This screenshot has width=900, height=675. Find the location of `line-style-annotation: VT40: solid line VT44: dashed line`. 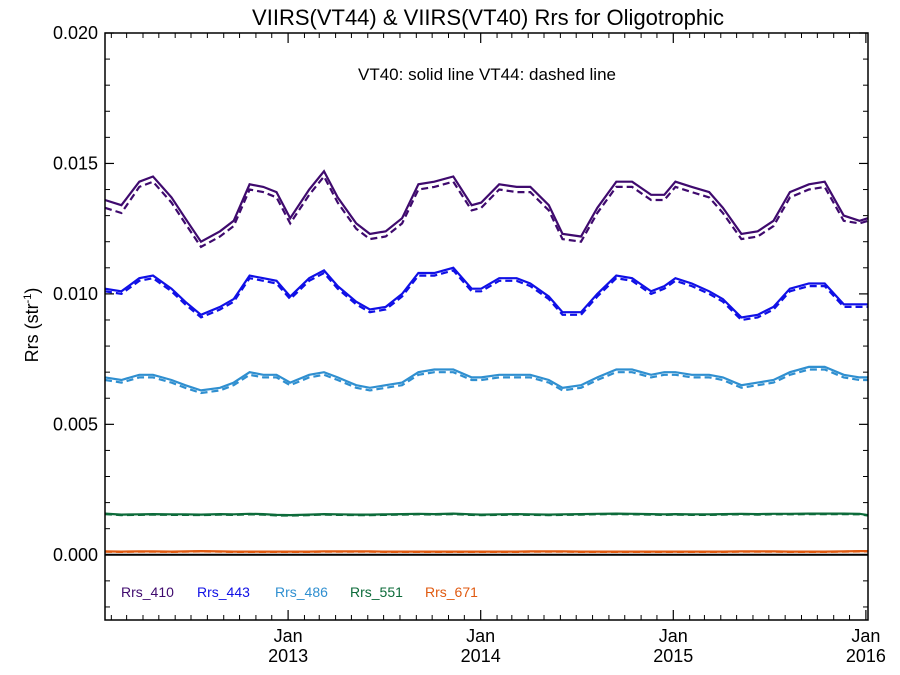

line-style-annotation: VT40: solid line VT44: dashed line is located at coordinates (487, 74).